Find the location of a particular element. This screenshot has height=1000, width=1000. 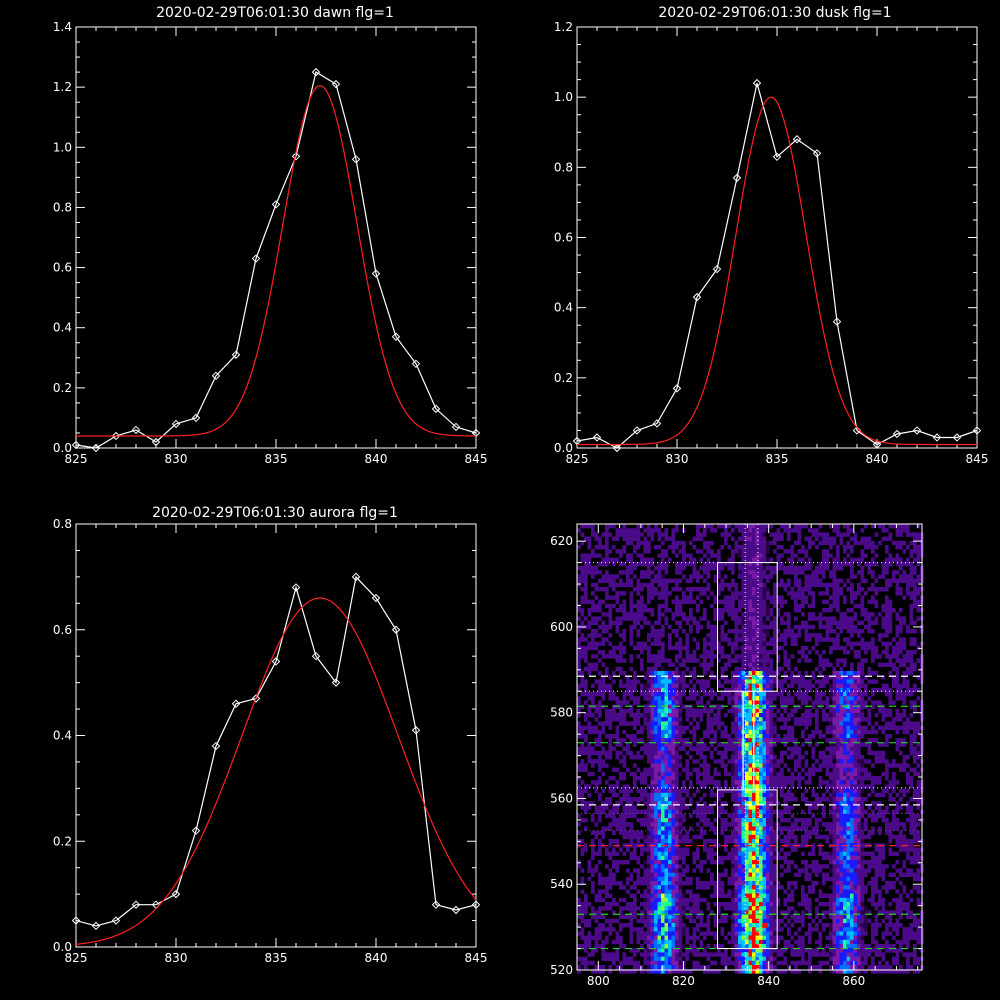

x-tick-label: 840 is located at coordinates (877, 459).